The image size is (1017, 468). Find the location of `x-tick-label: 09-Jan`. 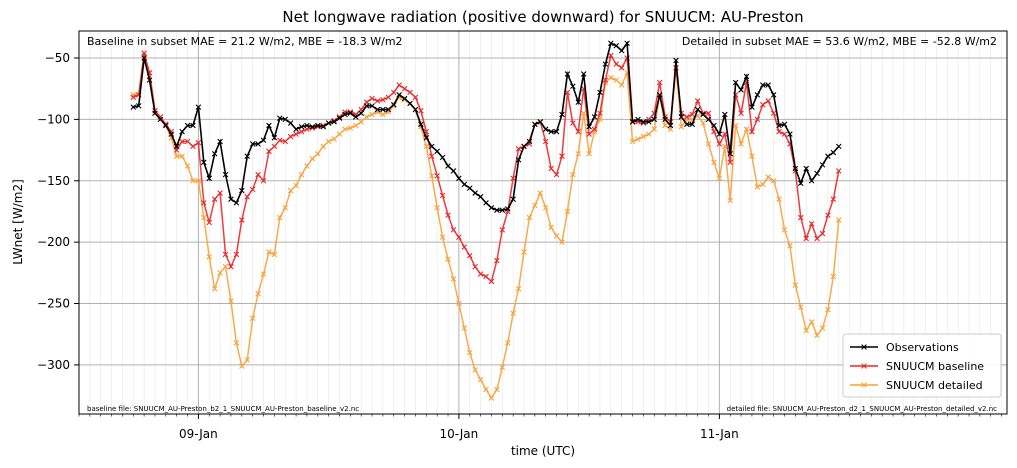

x-tick-label: 09-Jan is located at coordinates (198, 434).